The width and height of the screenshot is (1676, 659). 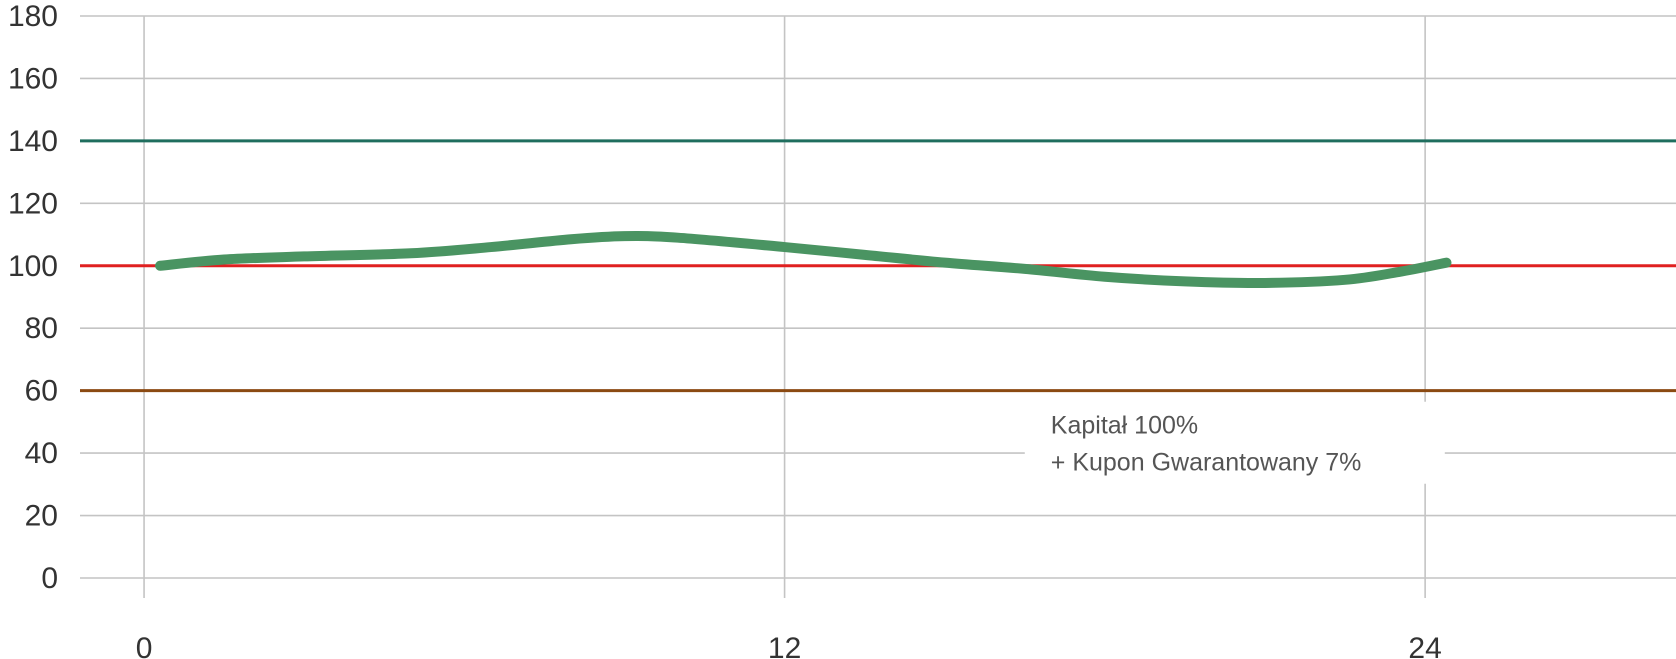 I want to click on y-tick-label: 40, so click(x=41, y=453).